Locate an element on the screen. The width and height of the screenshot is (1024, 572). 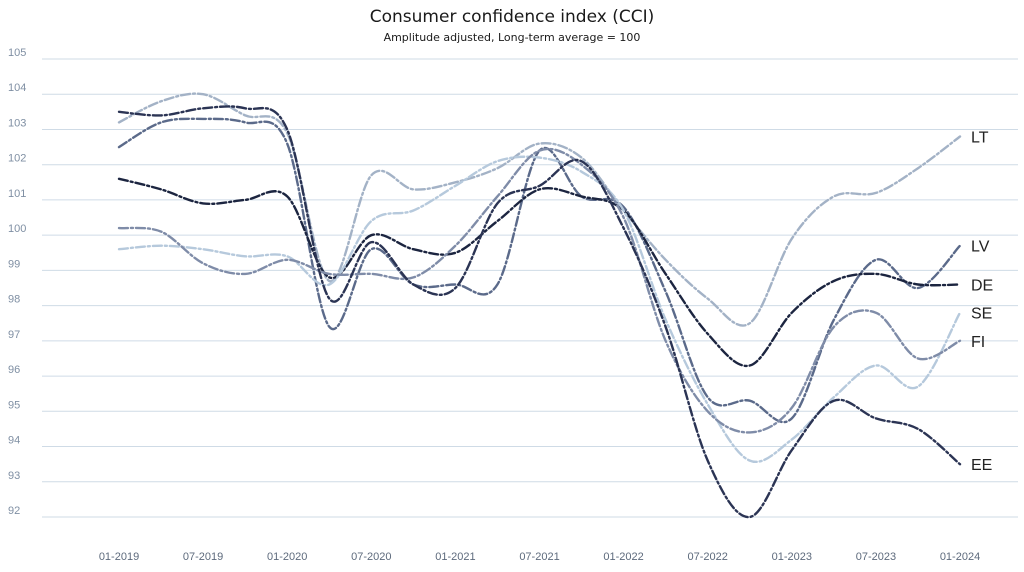
y-tick-label: 94 is located at coordinates (14, 441).